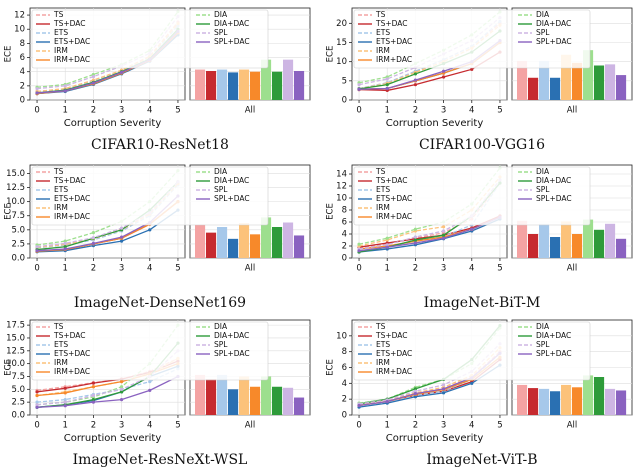 The width and height of the screenshot is (640, 470). What do you see at coordinates (18, 216) in the screenshot?
I see `y-tick-label: 7.5` at bounding box center [18, 216].